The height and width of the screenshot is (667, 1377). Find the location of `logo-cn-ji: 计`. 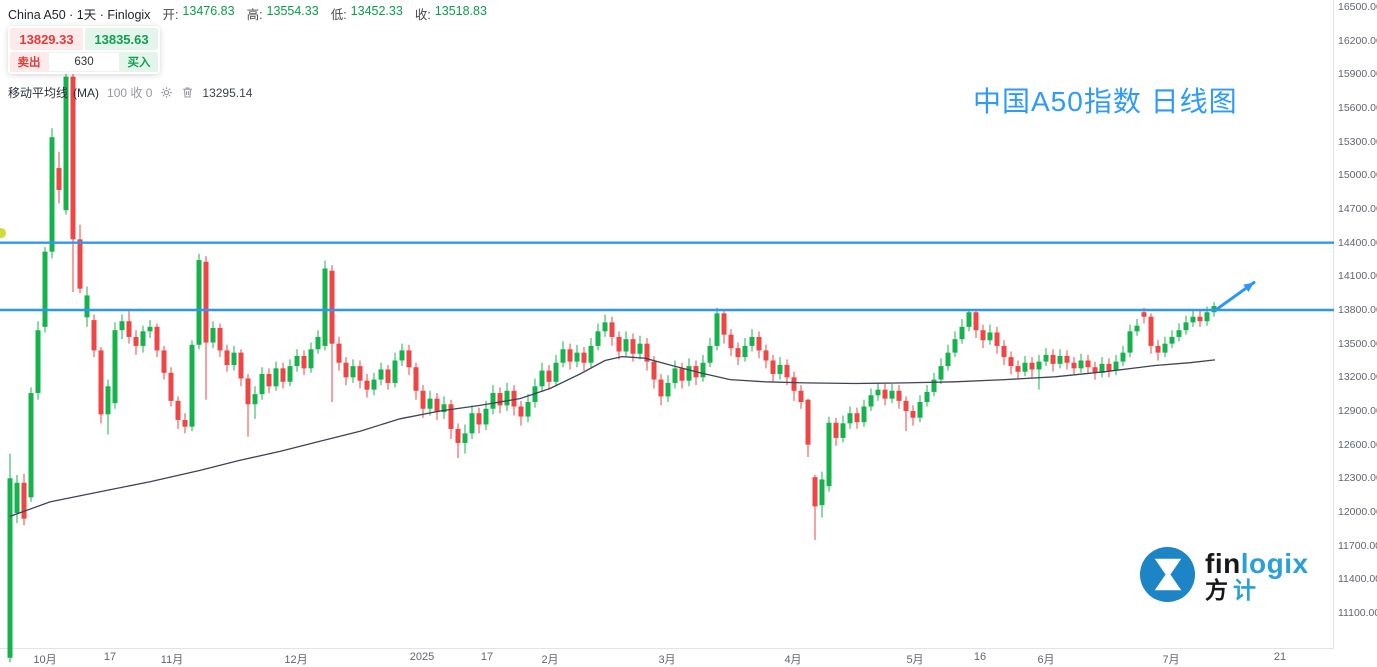

logo-cn-ji: 计 is located at coordinates (1247, 590).